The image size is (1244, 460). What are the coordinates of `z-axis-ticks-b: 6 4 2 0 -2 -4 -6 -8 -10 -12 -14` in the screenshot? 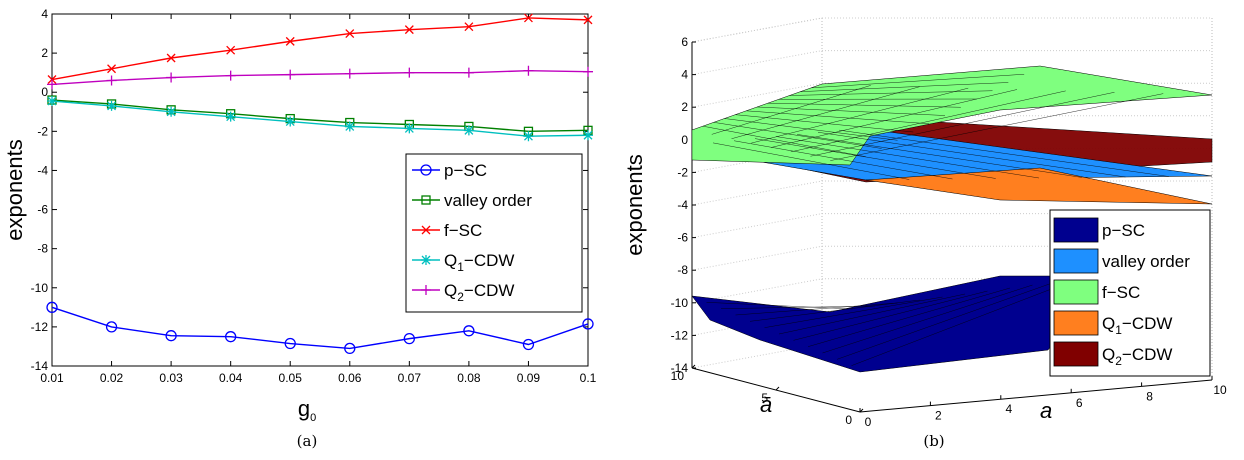 It's located at (683, 205).